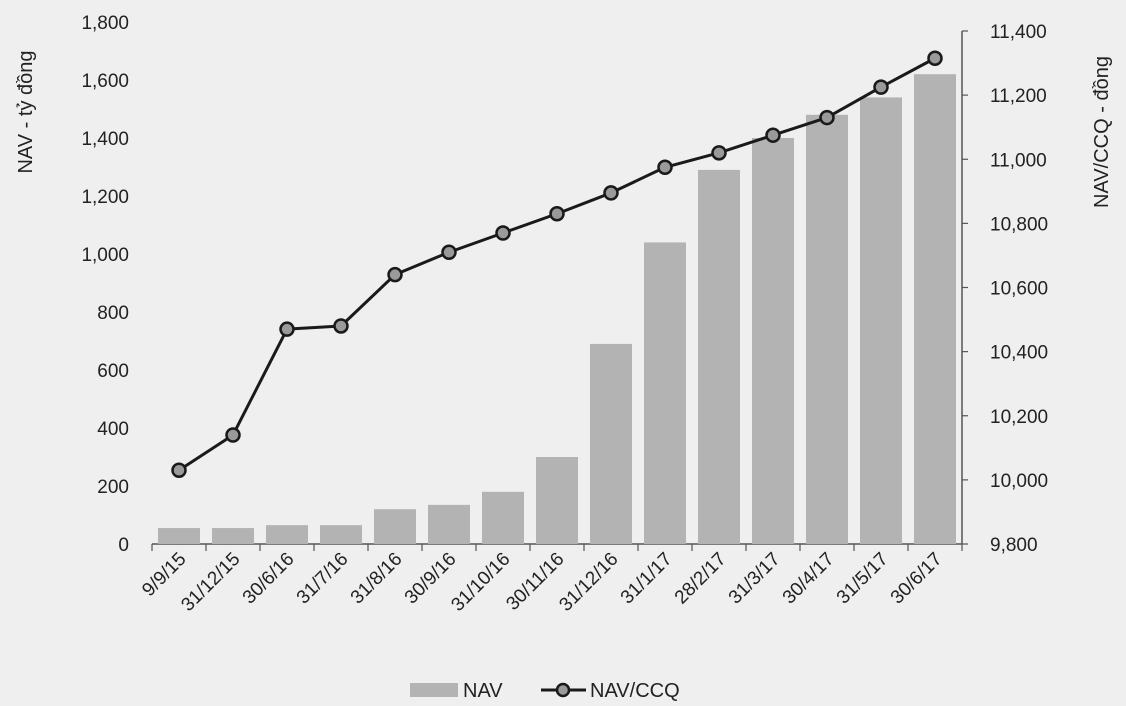 The image size is (1126, 706). Describe the element at coordinates (164, 575) in the screenshot. I see `x-tick-label: 9/9/15` at that location.